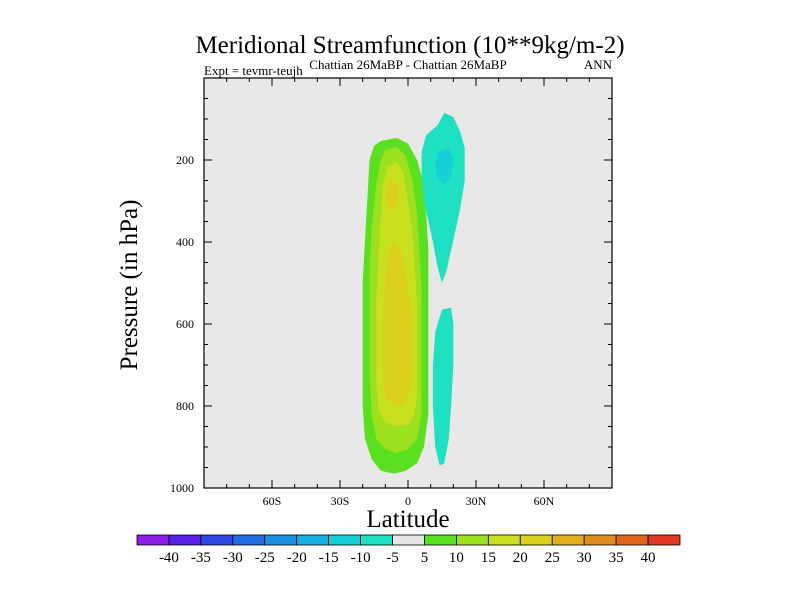  Describe the element at coordinates (408, 550) in the screenshot. I see `colorbar: -40 -35 -30 -25 -20 -15 -10 -5 5 10 15 20 25 30 35 40` at that location.